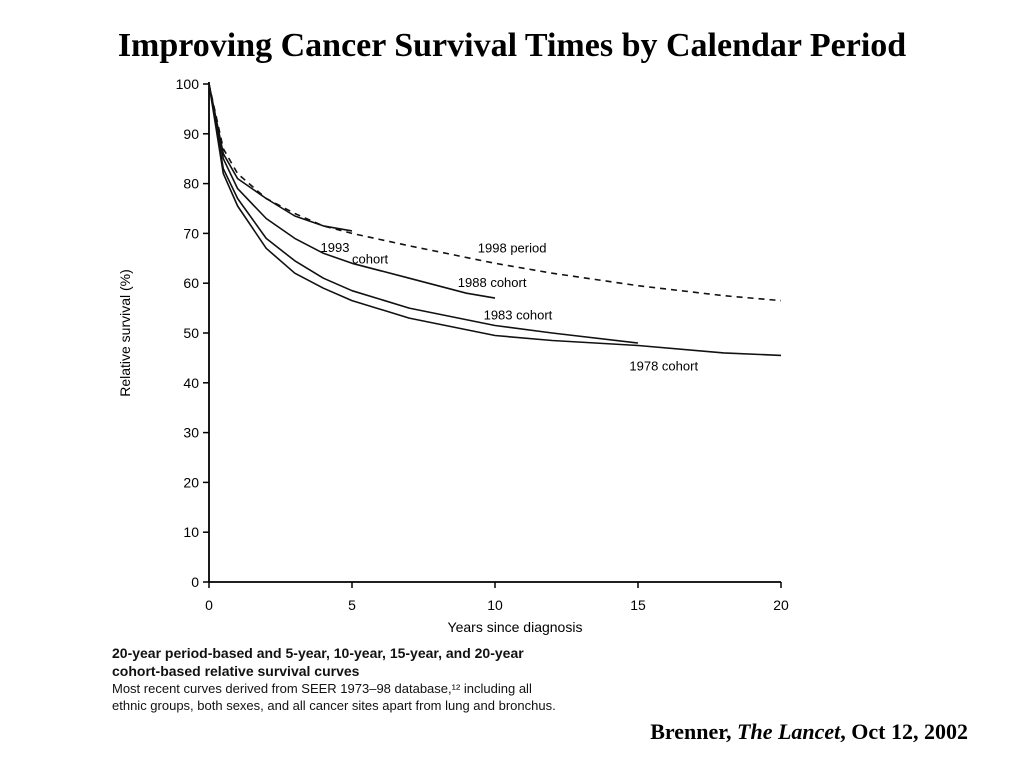  Describe the element at coordinates (236, 671) in the screenshot. I see `caption-heading-line-2: cohort-based relative survival curves` at that location.